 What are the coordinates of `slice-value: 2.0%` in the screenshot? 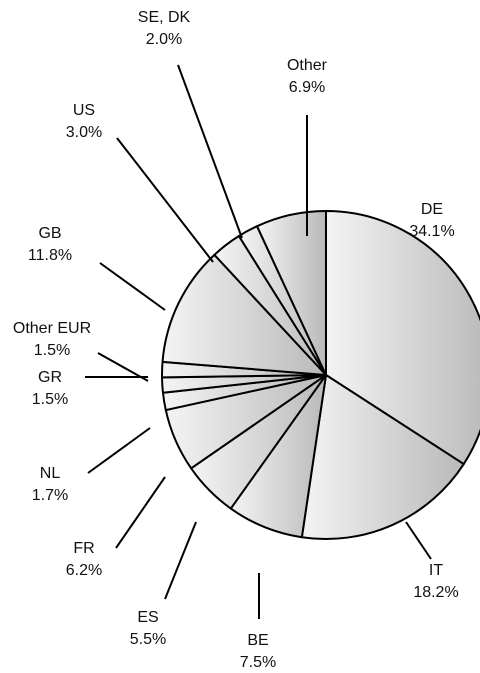 It's located at (164, 39).